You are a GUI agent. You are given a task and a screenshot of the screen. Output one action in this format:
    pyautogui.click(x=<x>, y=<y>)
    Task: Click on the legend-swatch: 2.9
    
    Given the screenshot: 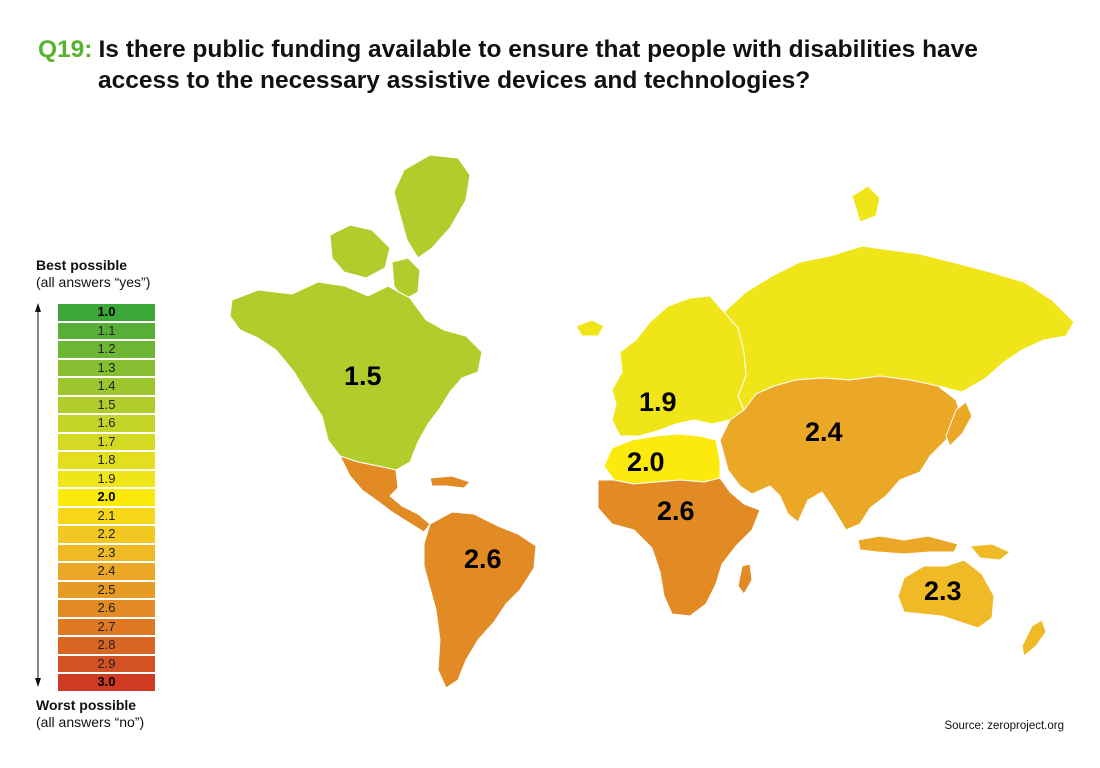 What is the action you would take?
    pyautogui.click(x=106, y=663)
    